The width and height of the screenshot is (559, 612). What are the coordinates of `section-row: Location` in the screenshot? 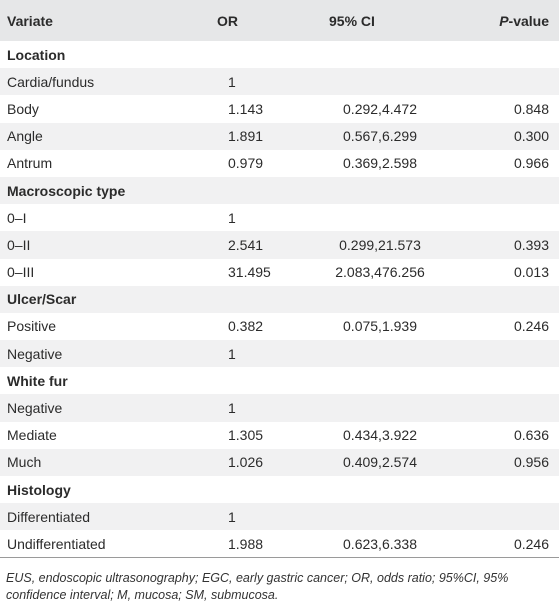 It's located at (279, 54).